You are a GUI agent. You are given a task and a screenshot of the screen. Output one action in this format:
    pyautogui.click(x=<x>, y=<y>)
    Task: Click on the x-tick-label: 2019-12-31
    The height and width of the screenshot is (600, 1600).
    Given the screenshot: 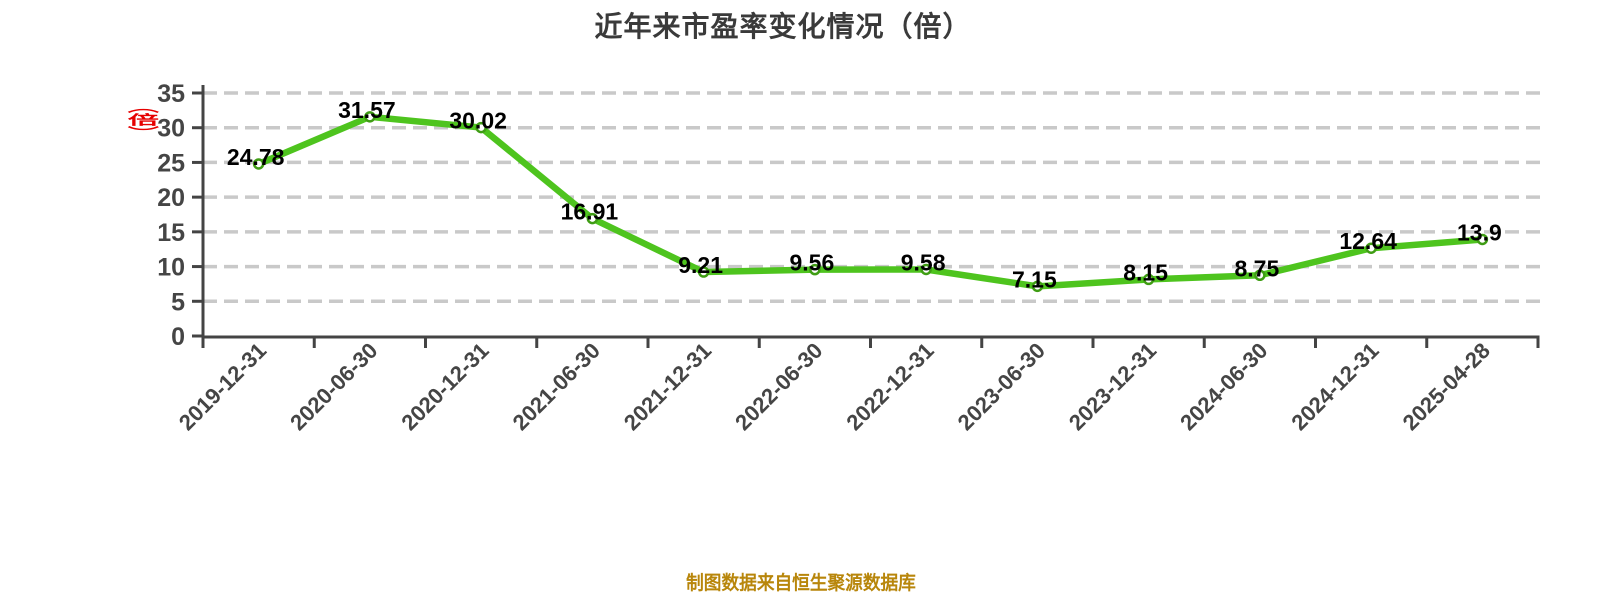 What is the action you would take?
    pyautogui.click(x=222, y=386)
    